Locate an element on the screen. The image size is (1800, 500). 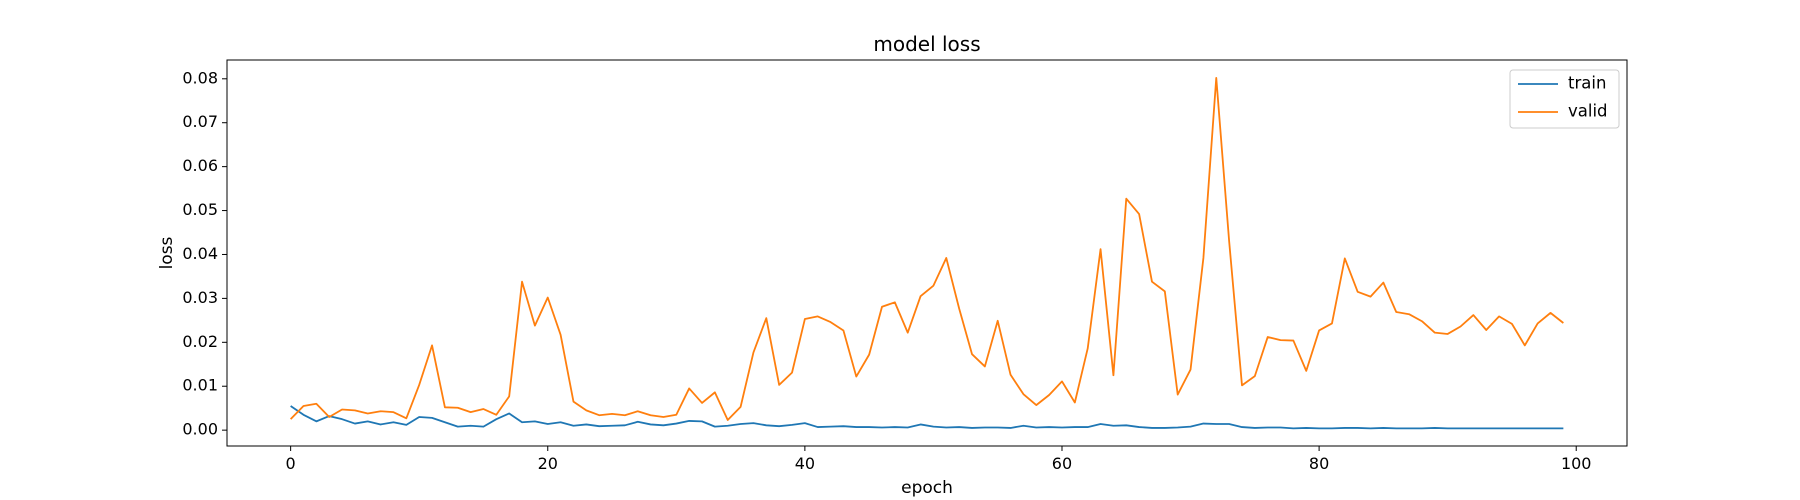
y-tick-label: 0.06 is located at coordinates (200, 165).